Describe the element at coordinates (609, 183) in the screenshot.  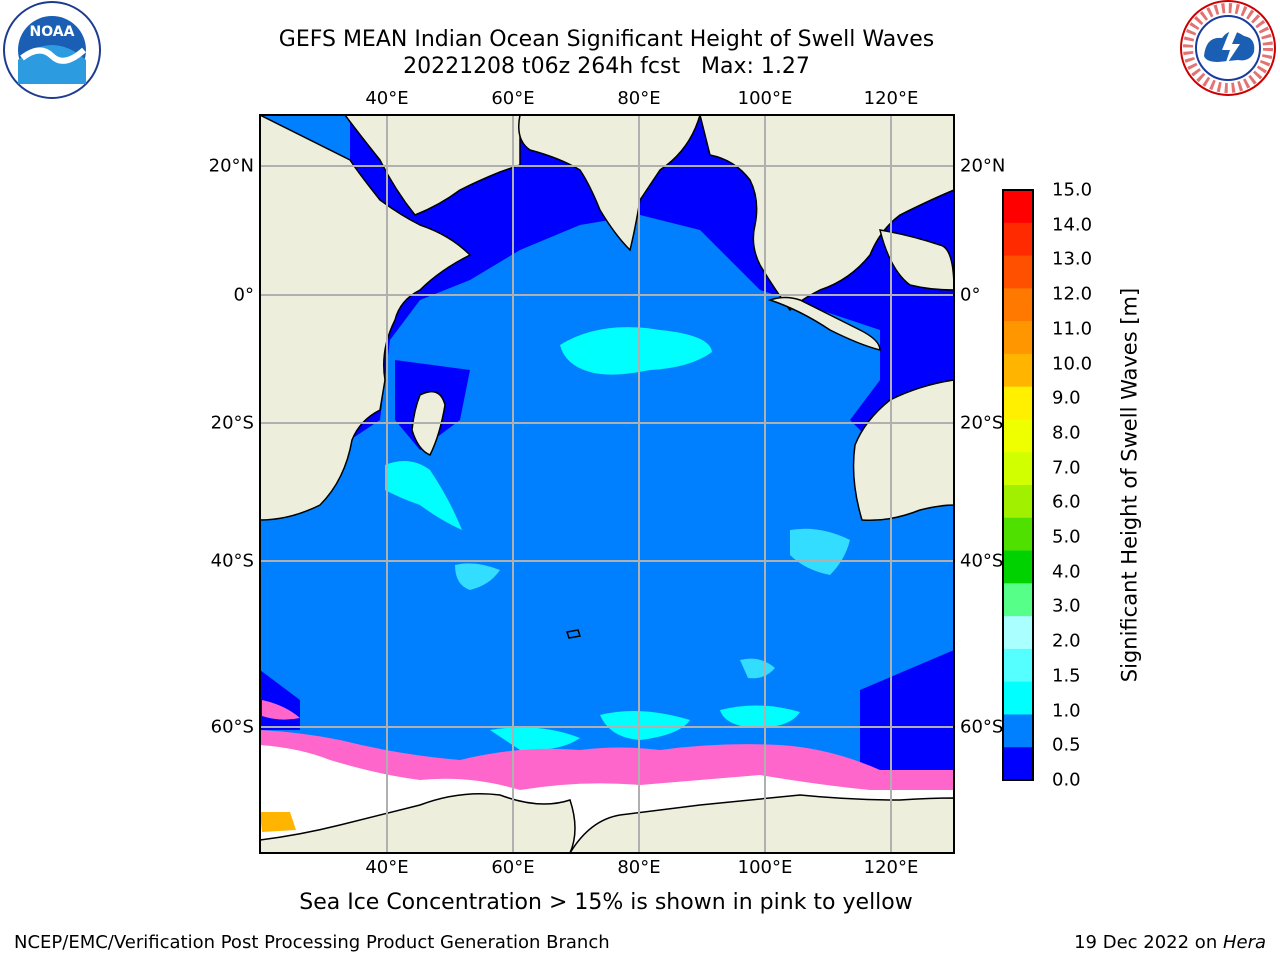
I see `india-land` at that location.